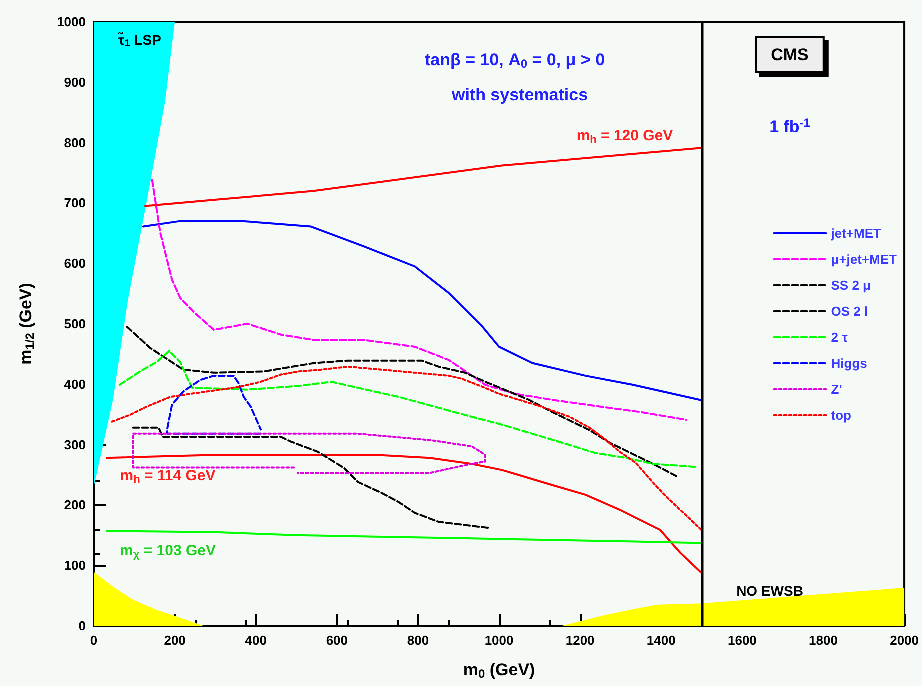 This screenshot has height=686, width=922. What do you see at coordinates (580, 640) in the screenshot?
I see `x-tick-label: 1200` at bounding box center [580, 640].